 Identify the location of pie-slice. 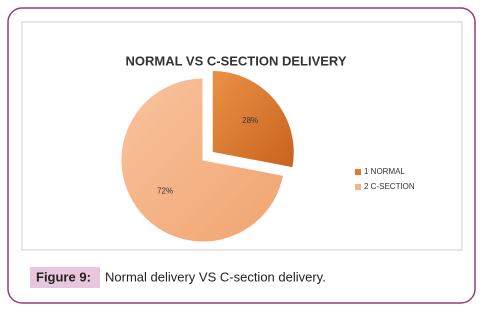
(253, 119).